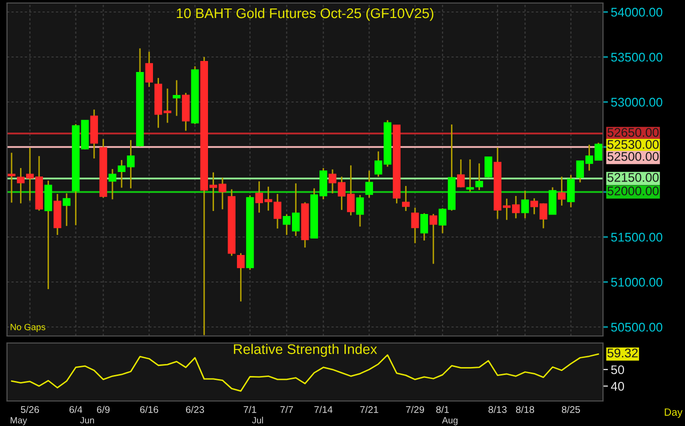 The width and height of the screenshot is (685, 426). I want to click on y-tick-label: 54000.00, so click(636, 12).